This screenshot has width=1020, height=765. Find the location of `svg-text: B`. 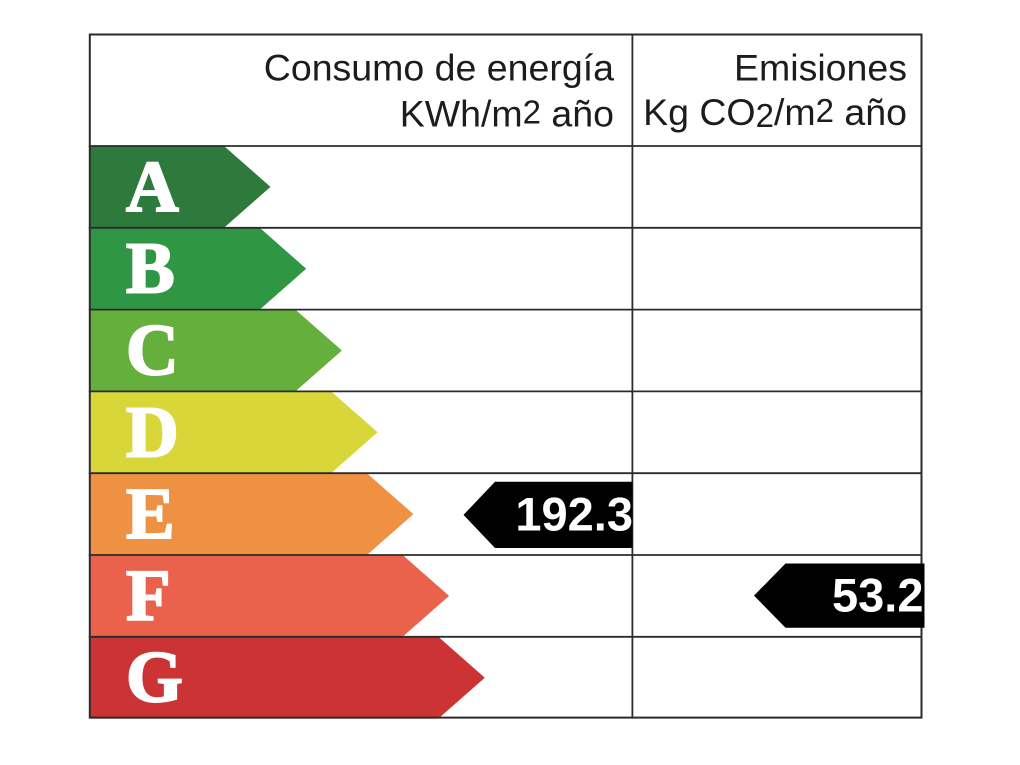

svg-text: B is located at coordinates (150, 268).